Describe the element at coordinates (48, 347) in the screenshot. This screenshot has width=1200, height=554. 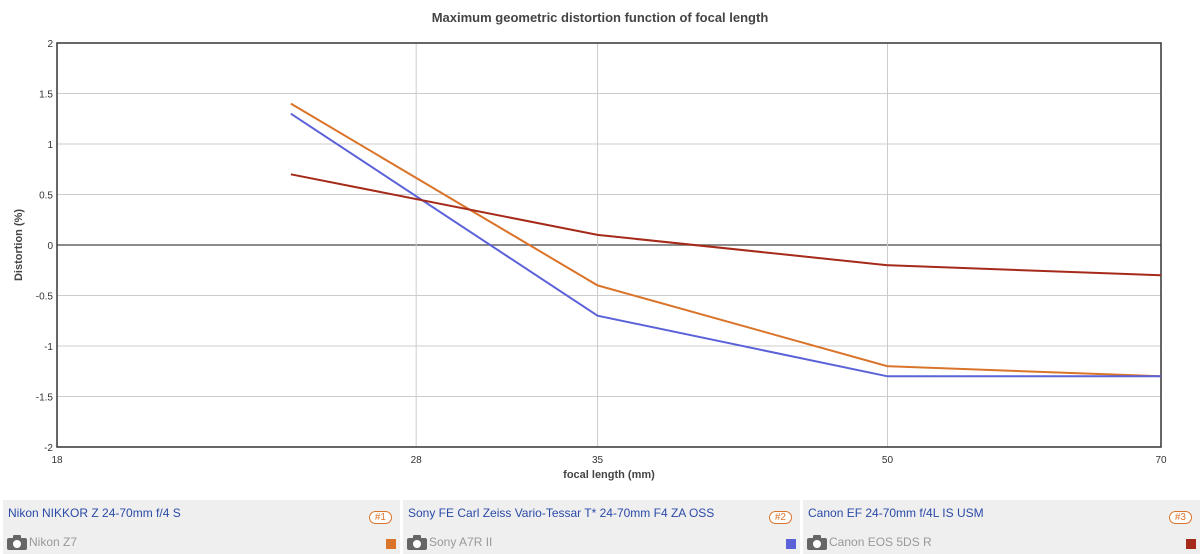
I see `y-tick-label: -1` at that location.